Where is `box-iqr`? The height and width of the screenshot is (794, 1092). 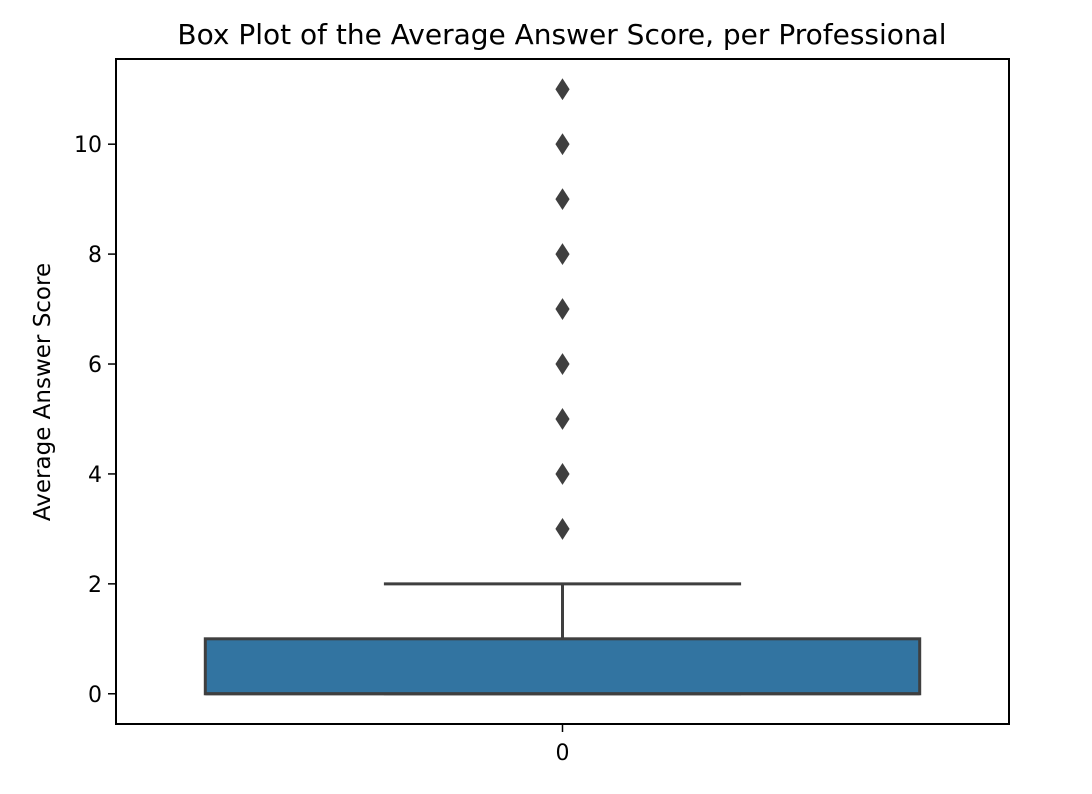 box-iqr is located at coordinates (562, 666).